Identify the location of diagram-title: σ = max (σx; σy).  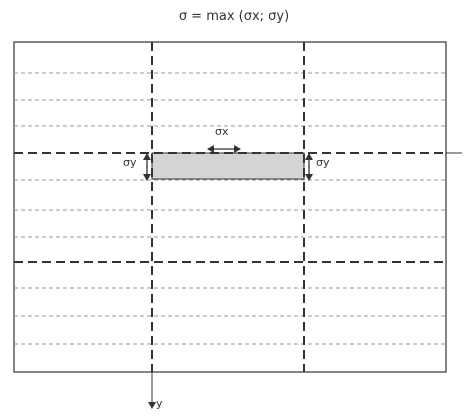
(234, 16).